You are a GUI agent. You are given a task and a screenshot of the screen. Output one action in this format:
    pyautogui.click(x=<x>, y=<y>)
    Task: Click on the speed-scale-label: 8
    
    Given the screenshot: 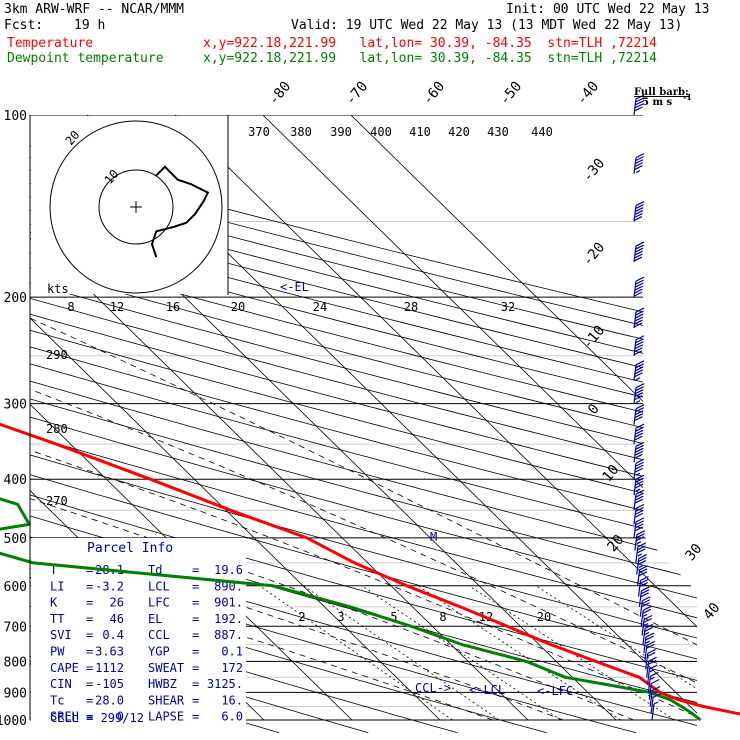 What is the action you would take?
    pyautogui.click(x=70, y=307)
    